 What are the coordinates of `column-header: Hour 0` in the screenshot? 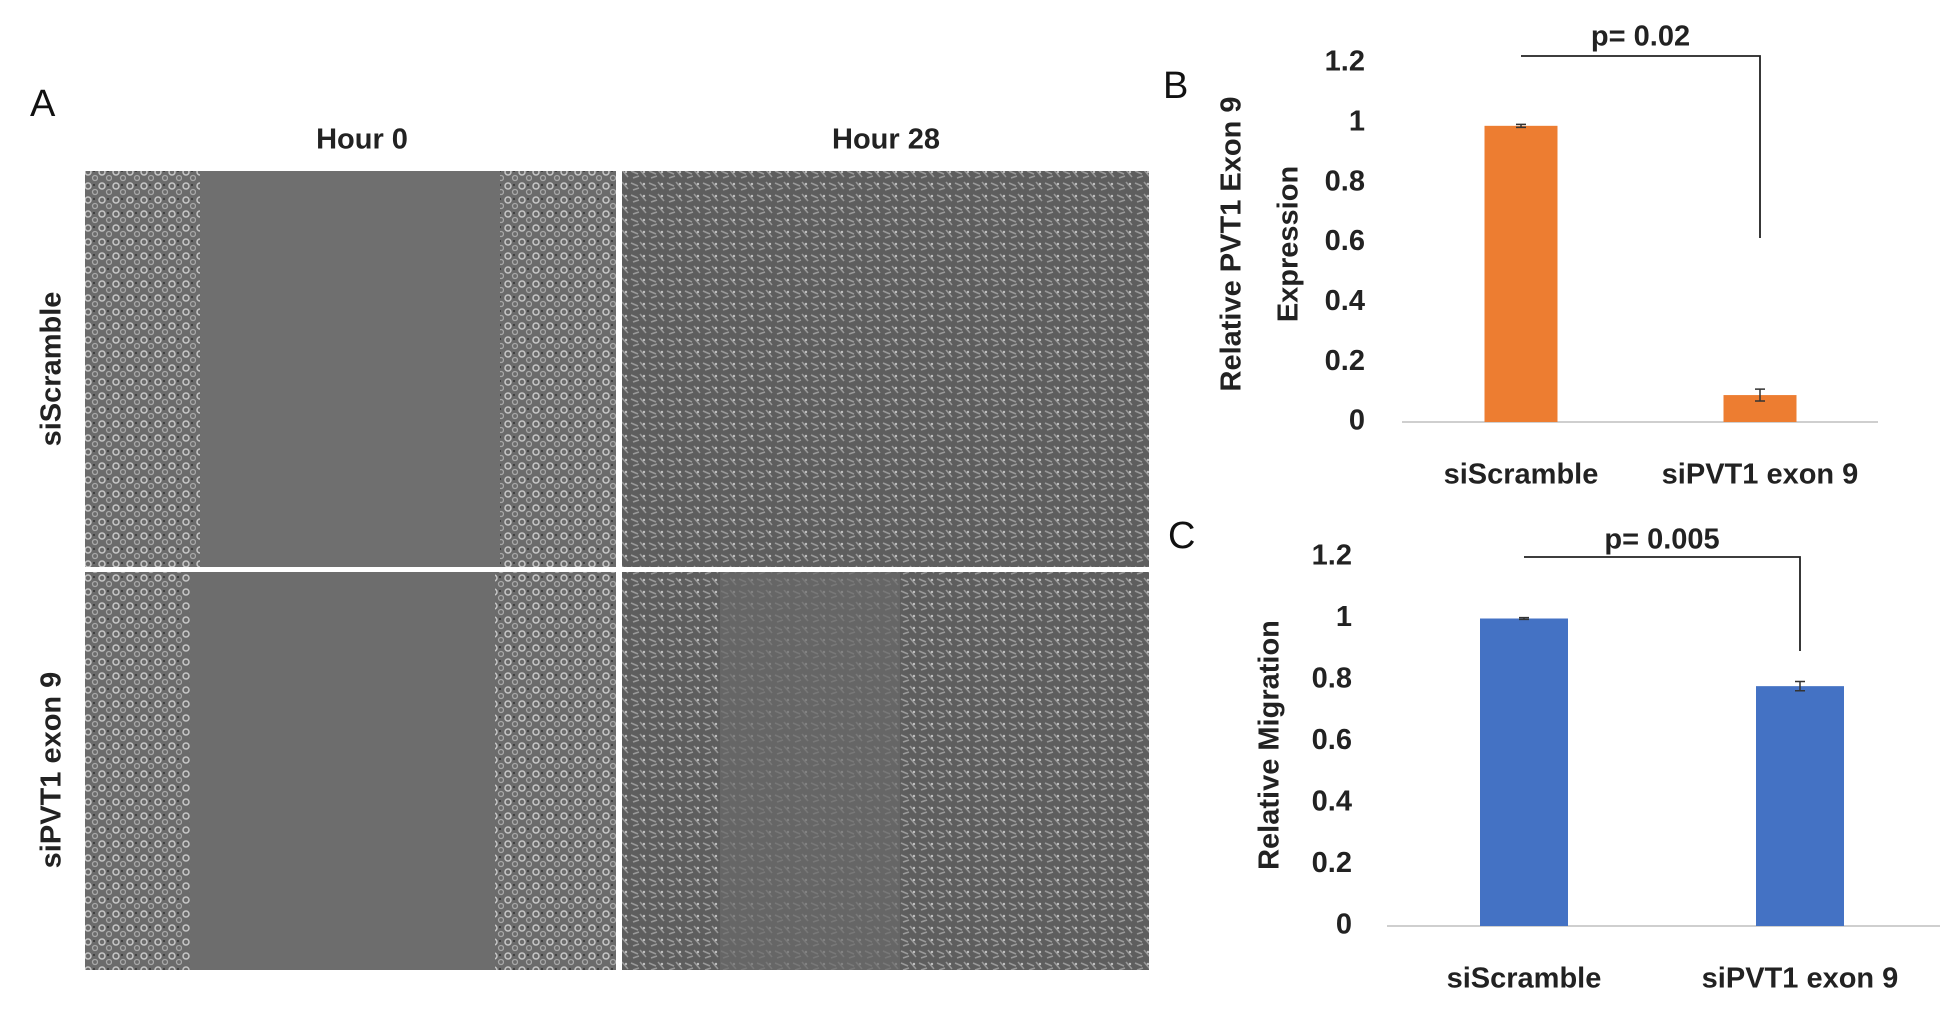 It's located at (362, 140).